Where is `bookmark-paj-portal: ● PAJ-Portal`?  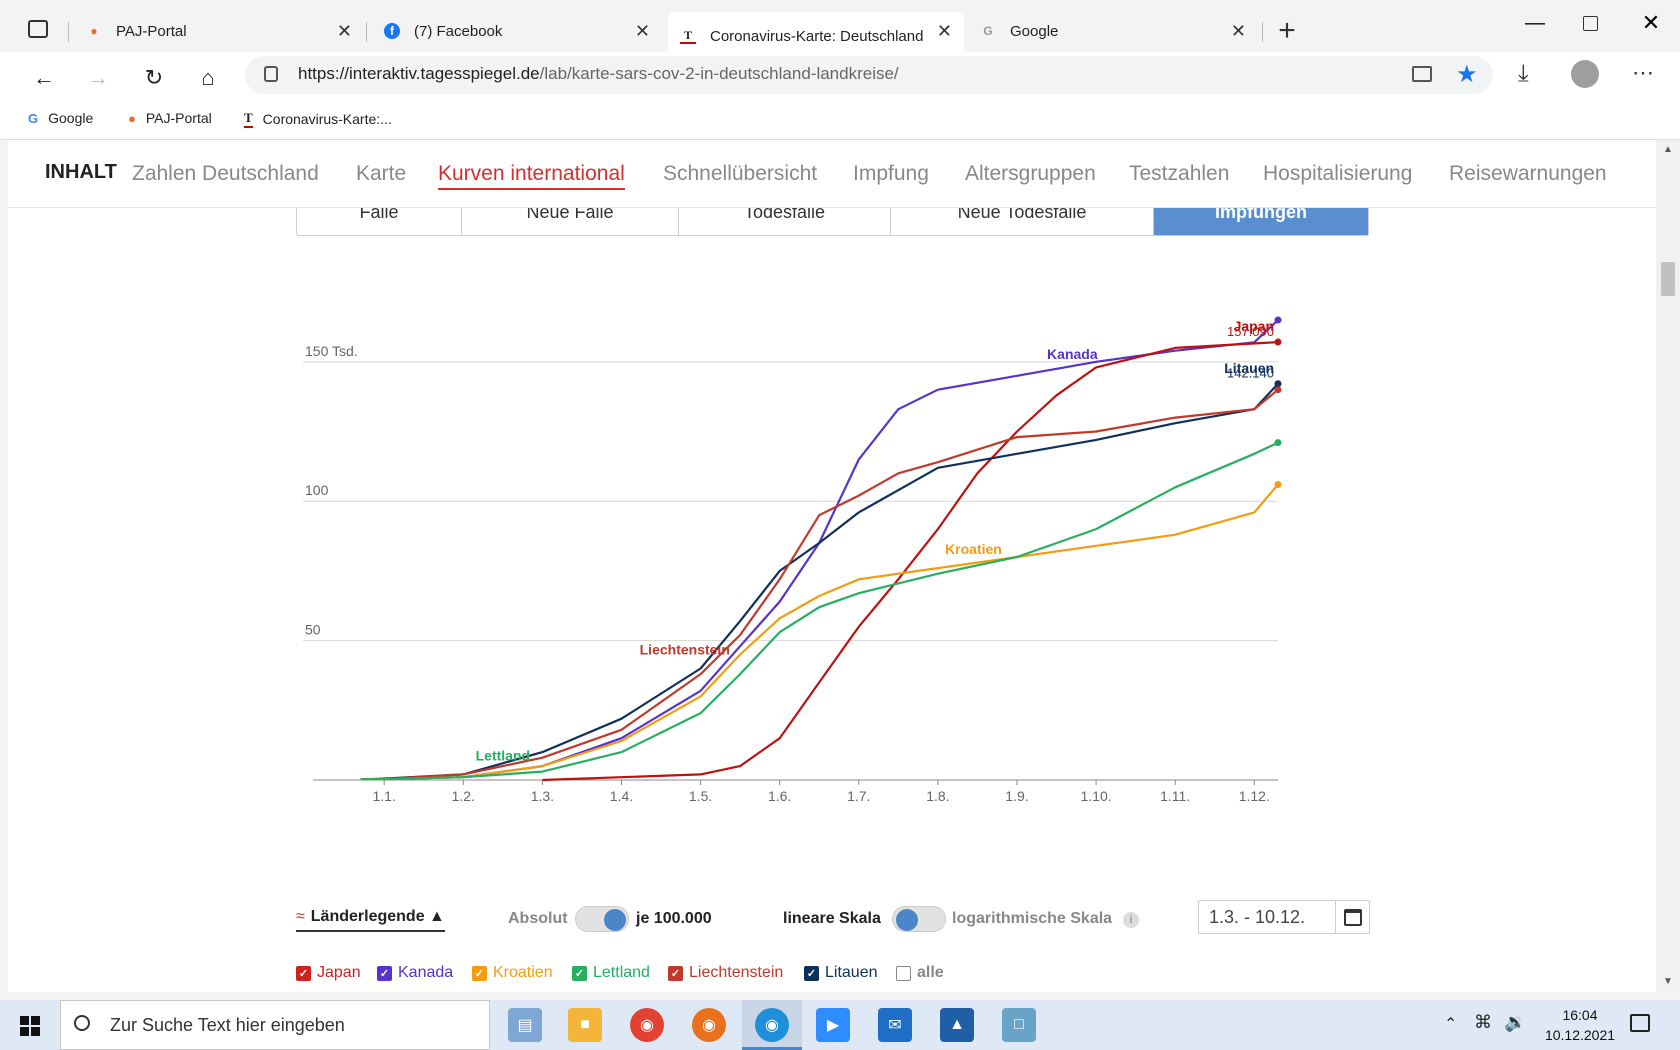
bookmark-paj-portal: ● PAJ-Portal is located at coordinates (170, 118).